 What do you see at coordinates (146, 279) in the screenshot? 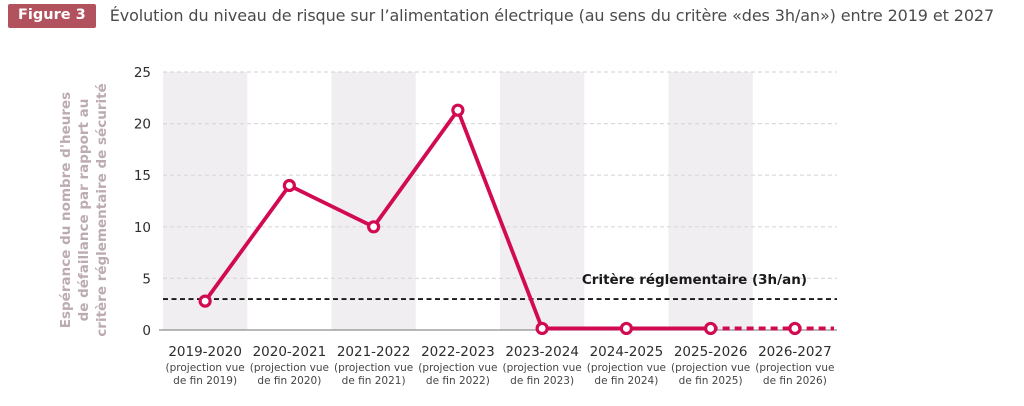
I see `y-tick-label: 5` at bounding box center [146, 279].